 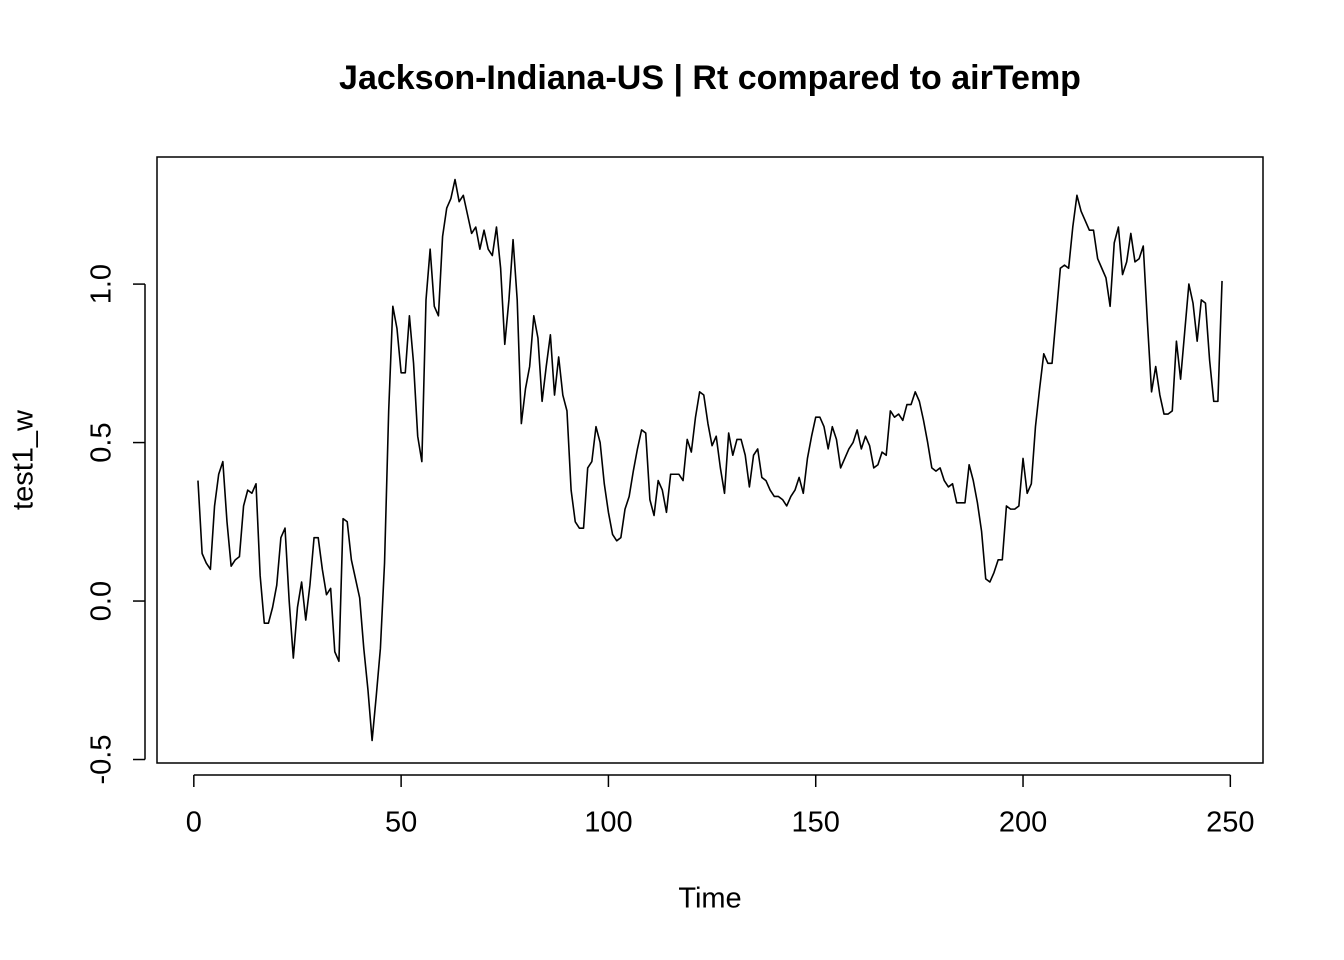 I want to click on y-axis-label: test1_w, so click(x=24, y=459).